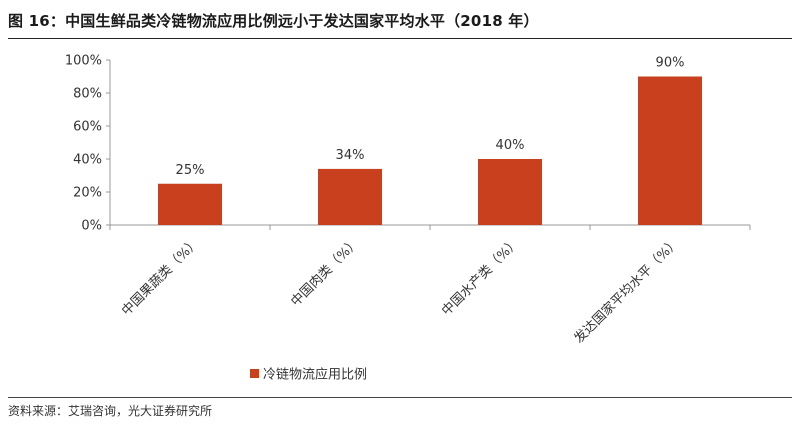  I want to click on y-tick-label: 80%, so click(87, 94).